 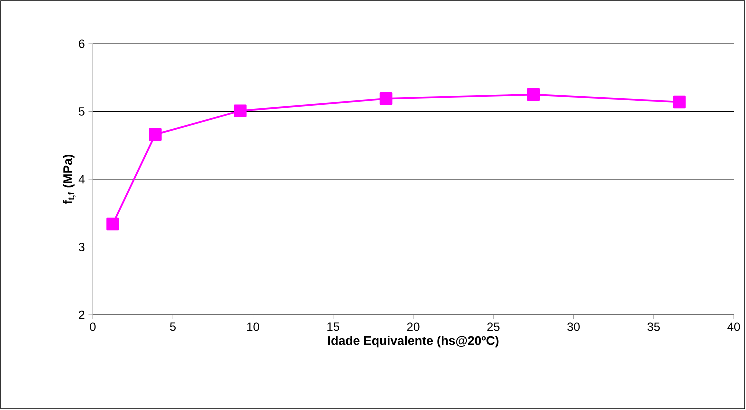 What do you see at coordinates (654, 327) in the screenshot?
I see `x-tick-label: 35` at bounding box center [654, 327].